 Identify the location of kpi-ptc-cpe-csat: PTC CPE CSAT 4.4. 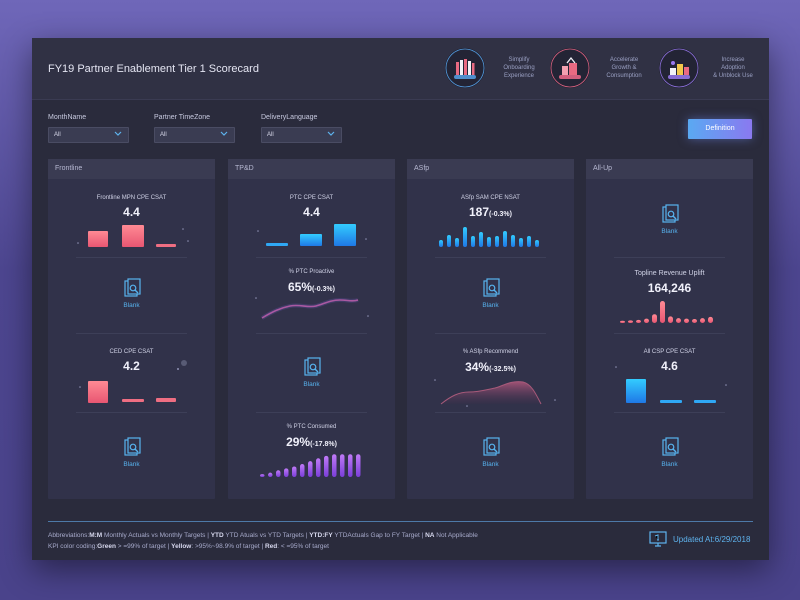
(311, 224).